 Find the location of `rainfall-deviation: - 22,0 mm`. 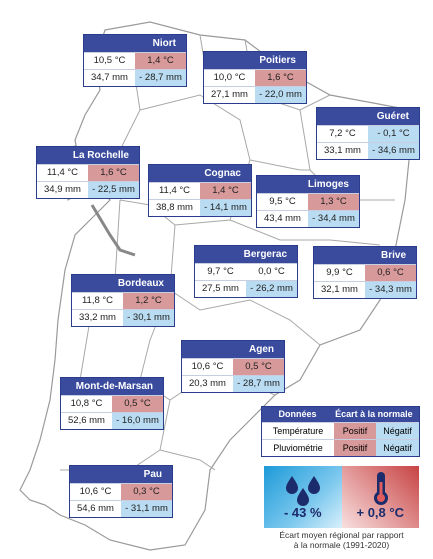

rainfall-deviation: - 22,0 mm is located at coordinates (280, 95).